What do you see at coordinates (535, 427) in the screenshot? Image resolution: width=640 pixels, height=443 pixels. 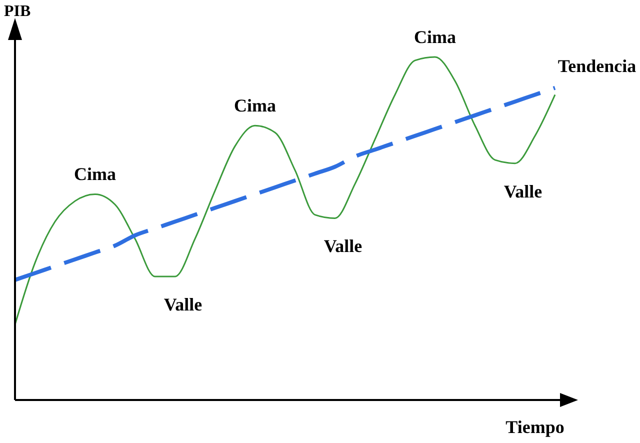 I see `x-axis-title: Tiempo` at bounding box center [535, 427].